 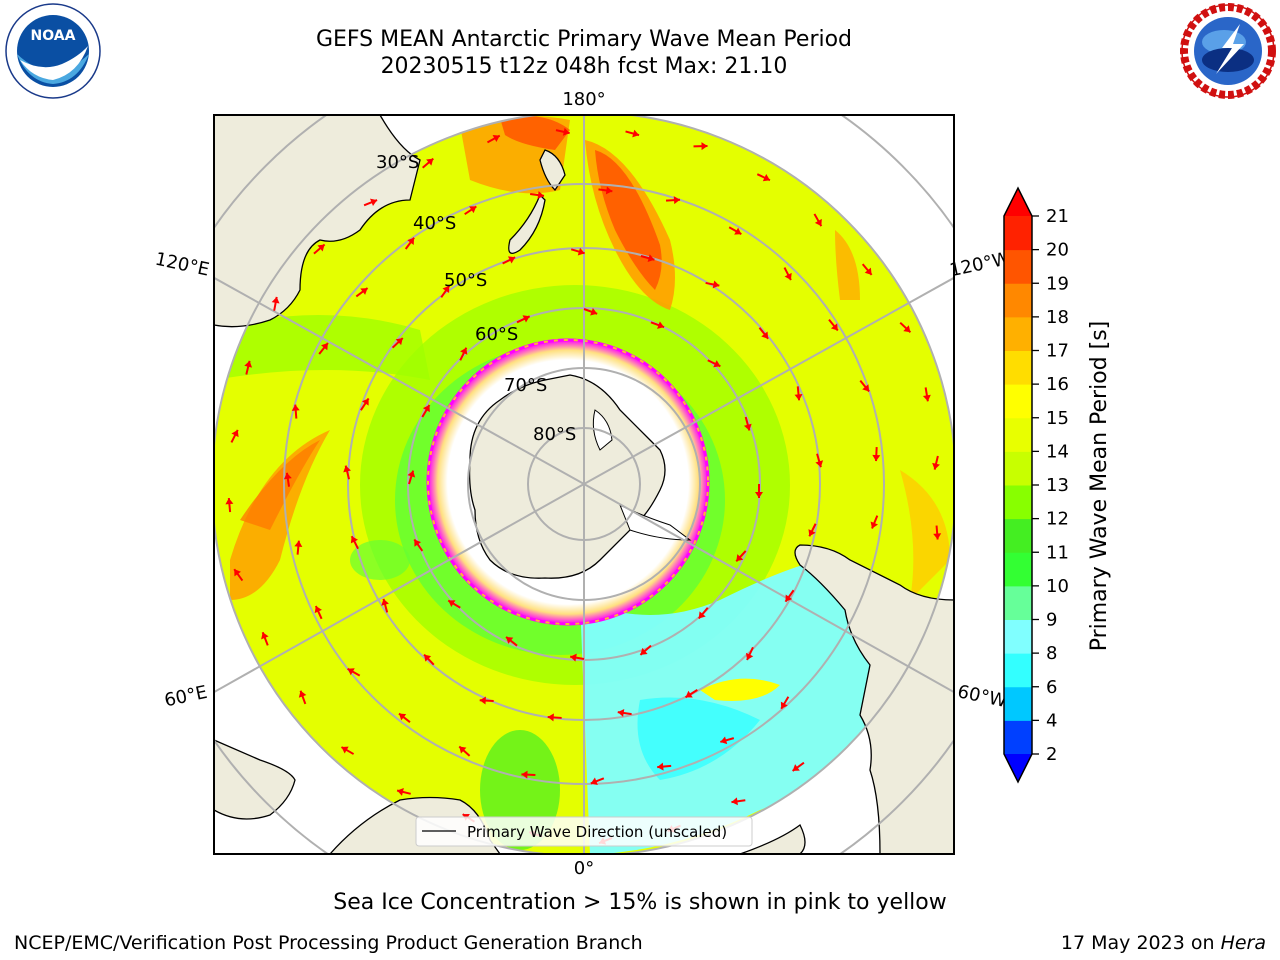 I want to click on lon-label-180: 180°, so click(x=583, y=99).